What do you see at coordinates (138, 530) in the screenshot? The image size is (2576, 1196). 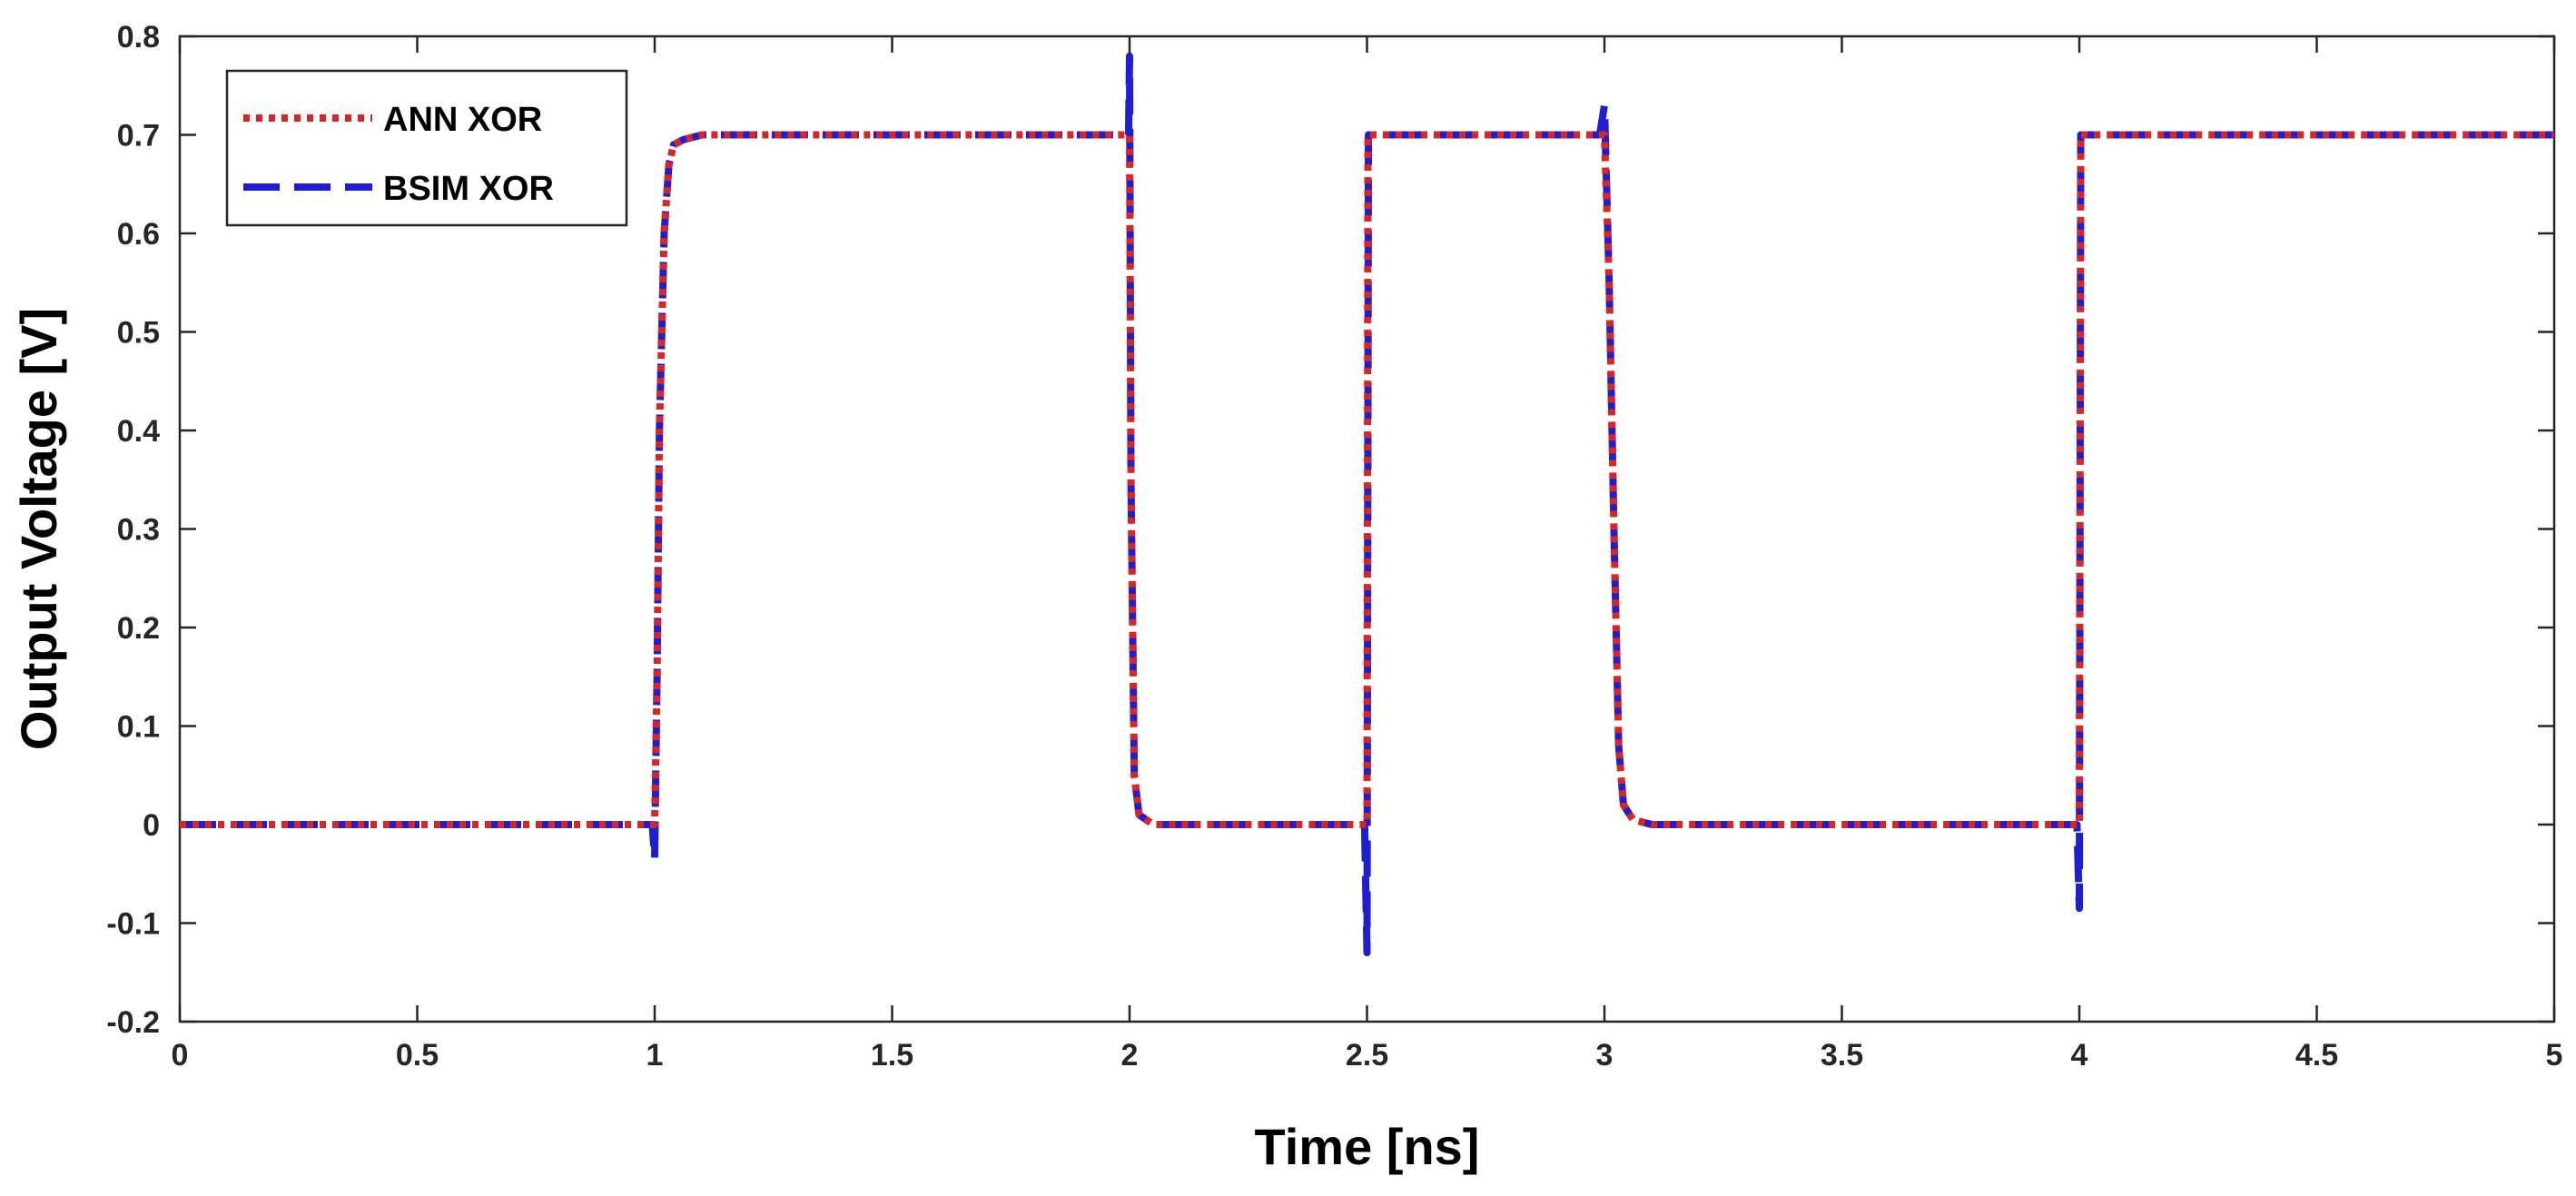 I see `y-tick-label: 0.3` at bounding box center [138, 530].